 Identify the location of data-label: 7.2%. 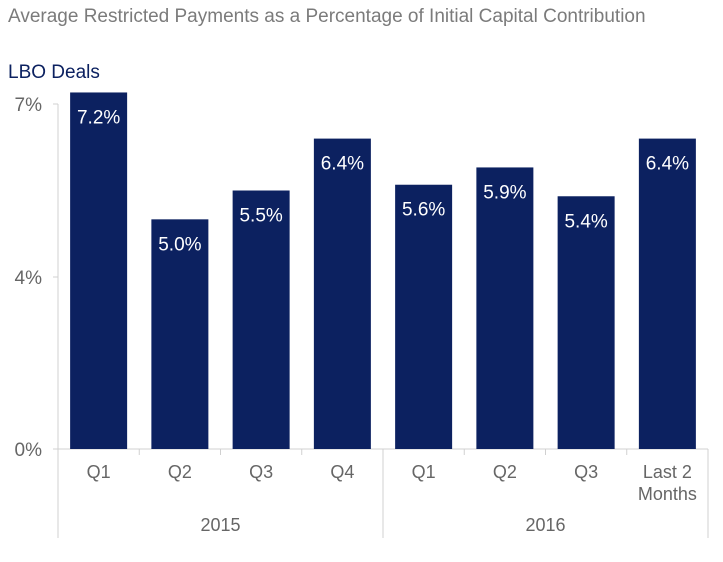
(98, 117).